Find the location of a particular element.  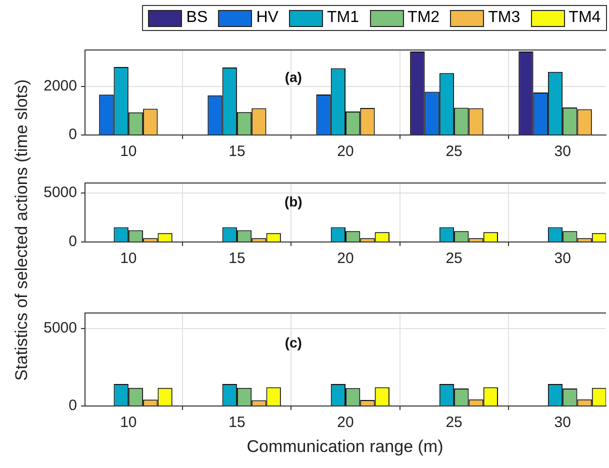

annotation: (c) is located at coordinates (293, 342).